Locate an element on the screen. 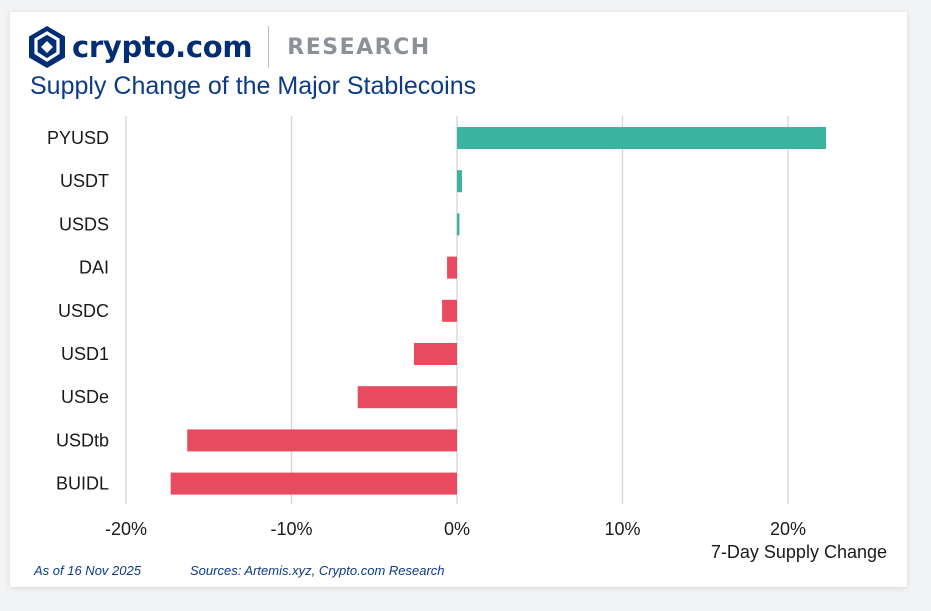 The width and height of the screenshot is (931, 611). brand-header: crypto.com RESEARCH is located at coordinates (229, 47).